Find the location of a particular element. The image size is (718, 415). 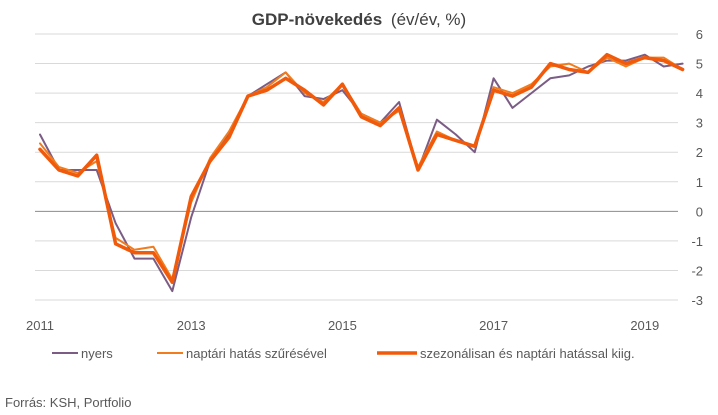

legend-label: szezonálisan és naptári hatással kiig. is located at coordinates (527, 353).